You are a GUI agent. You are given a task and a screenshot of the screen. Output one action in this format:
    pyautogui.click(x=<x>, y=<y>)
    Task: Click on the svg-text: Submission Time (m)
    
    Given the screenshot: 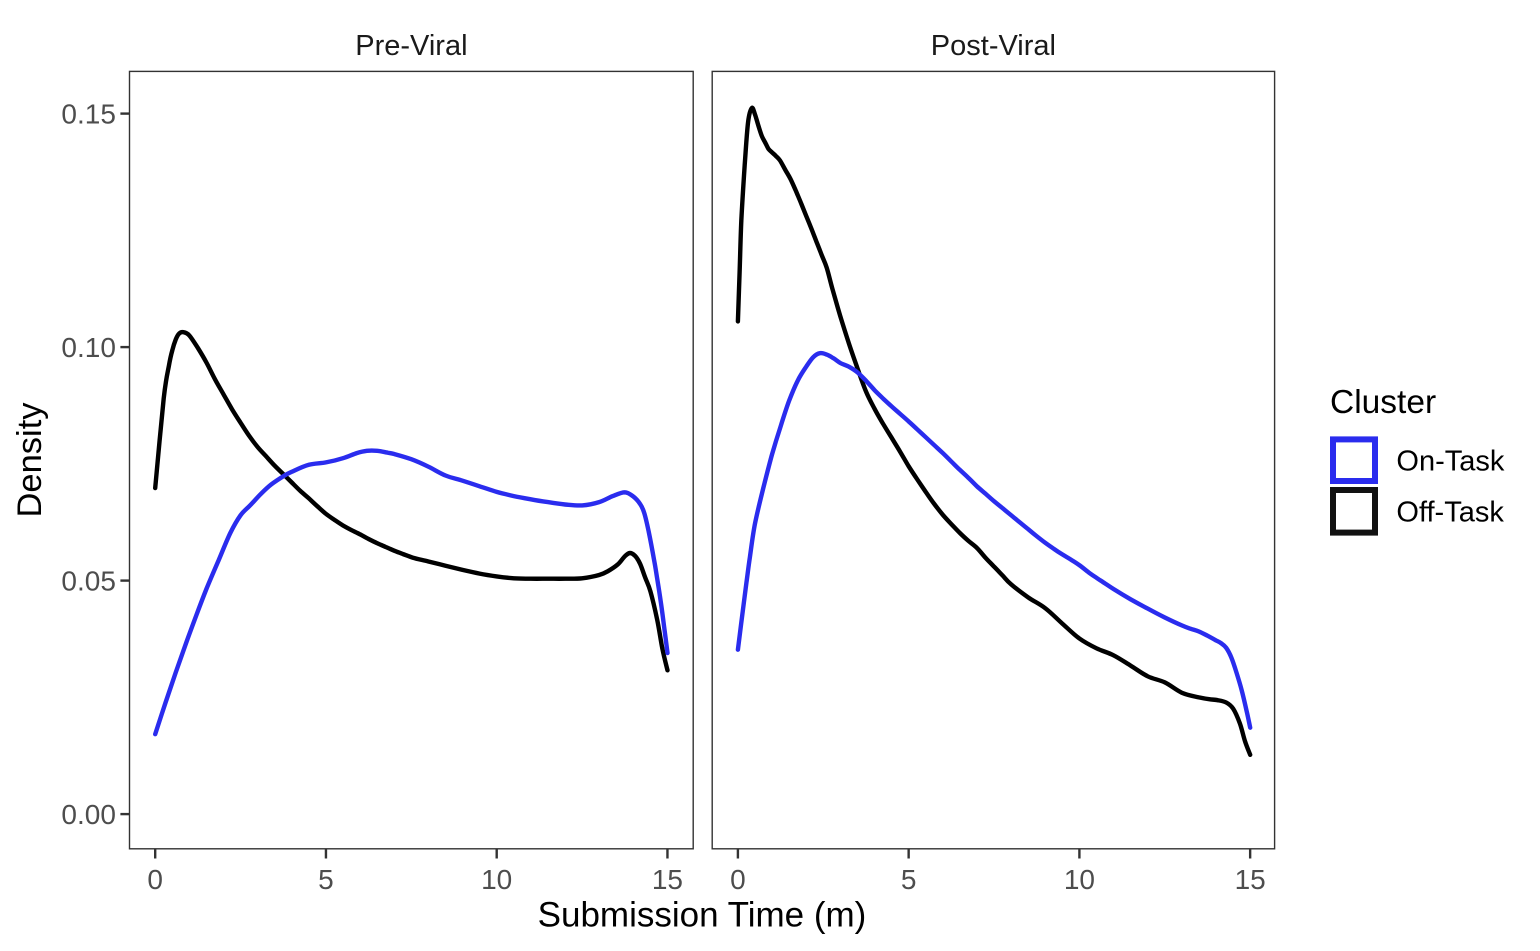 What is the action you would take?
    pyautogui.click(x=702, y=915)
    